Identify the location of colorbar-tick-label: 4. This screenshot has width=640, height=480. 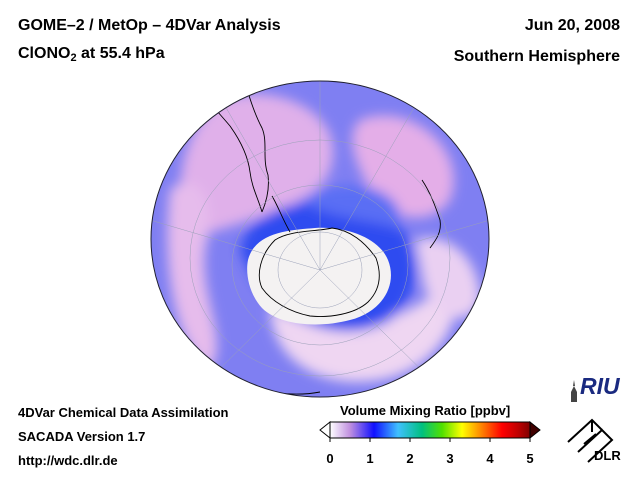
(490, 458).